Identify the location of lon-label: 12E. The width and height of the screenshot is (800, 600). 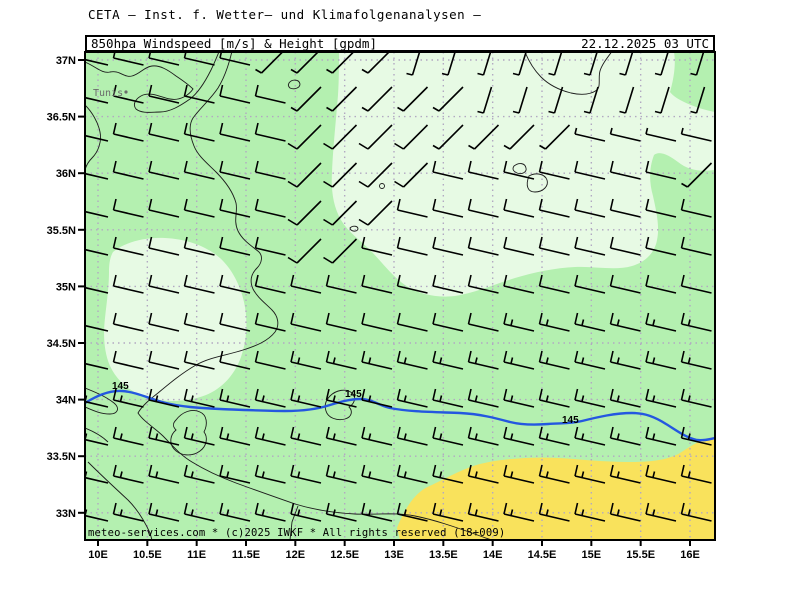
(296, 555).